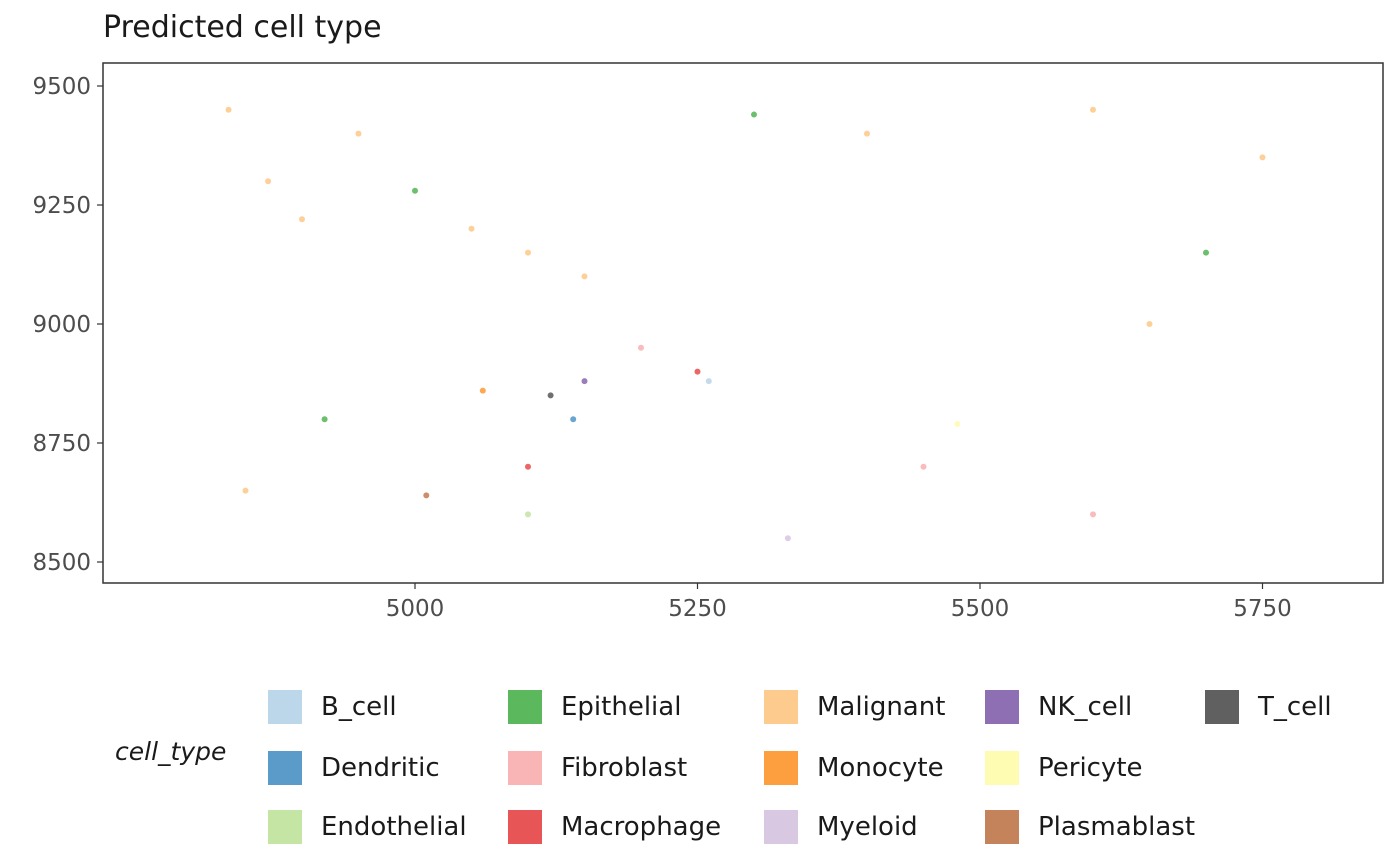 The image size is (1400, 865). I want to click on legend-item-t-cell: T_cell, so click(1268, 707).